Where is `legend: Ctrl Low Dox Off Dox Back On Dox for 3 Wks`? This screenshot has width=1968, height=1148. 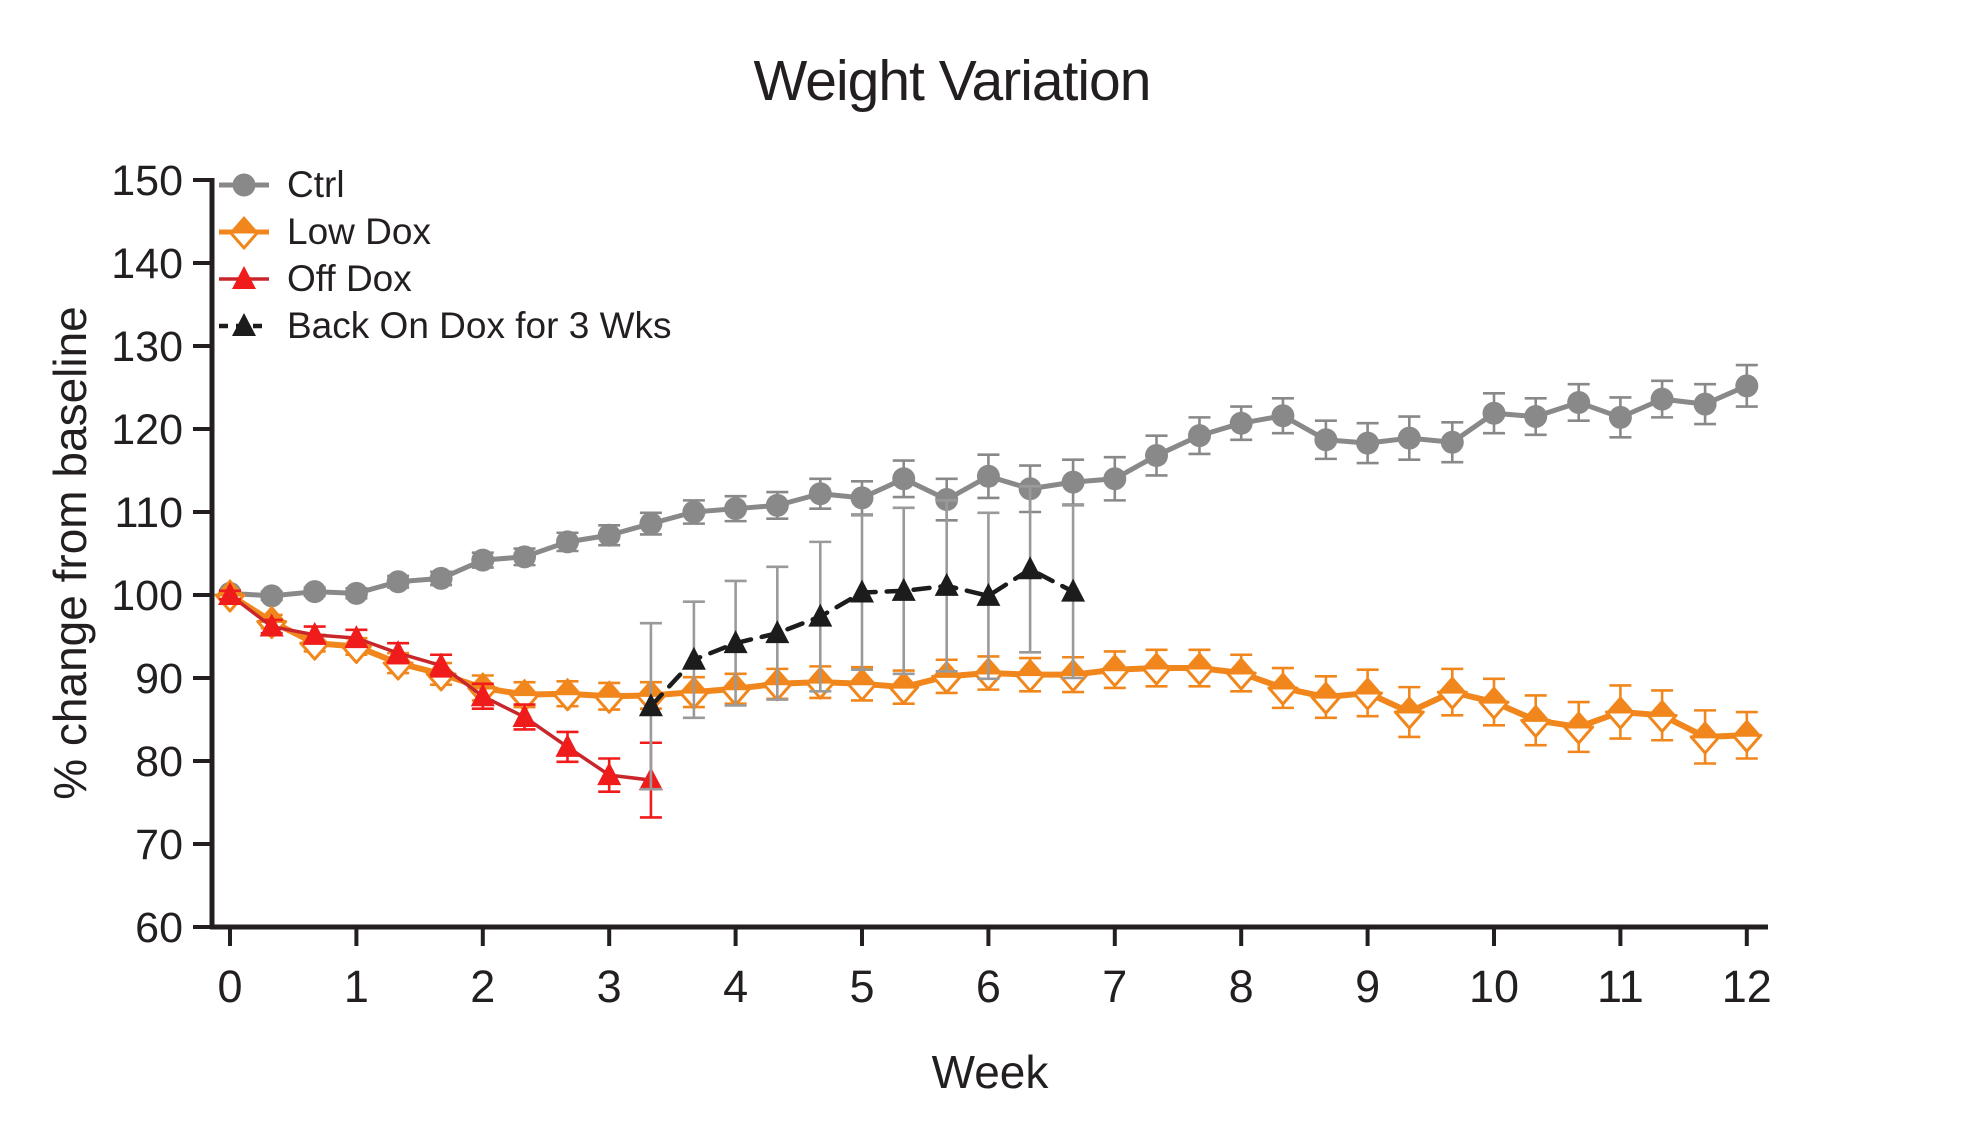 legend: Ctrl Low Dox Off Dox Back On Dox for 3 Wks is located at coordinates (444, 255).